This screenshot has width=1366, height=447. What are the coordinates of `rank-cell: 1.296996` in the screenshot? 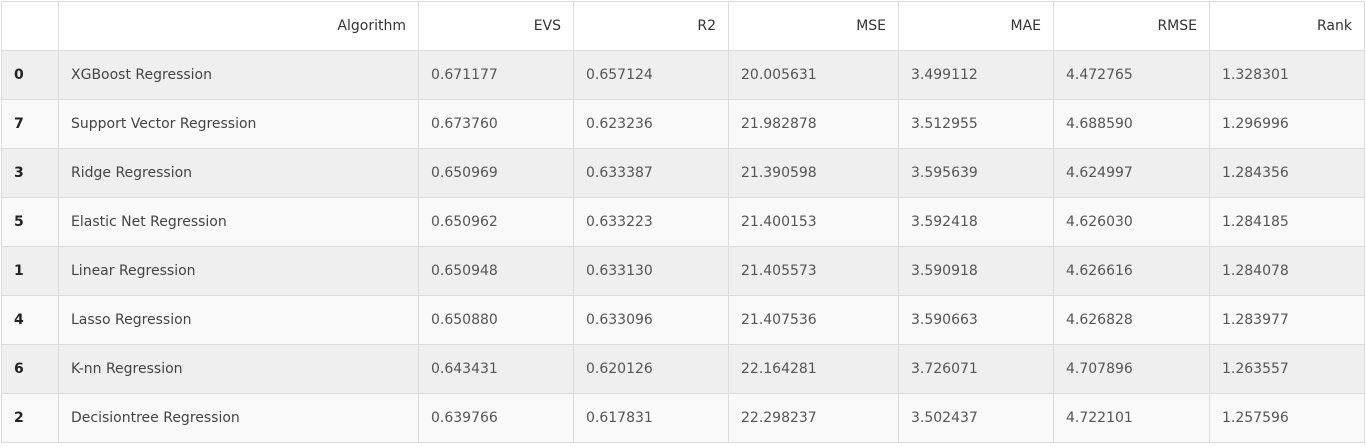 It's located at (1287, 124).